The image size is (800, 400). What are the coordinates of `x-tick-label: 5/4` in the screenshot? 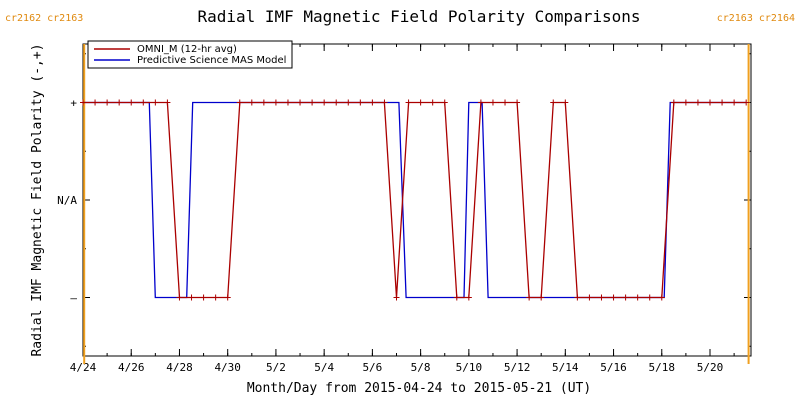 It's located at (324, 367).